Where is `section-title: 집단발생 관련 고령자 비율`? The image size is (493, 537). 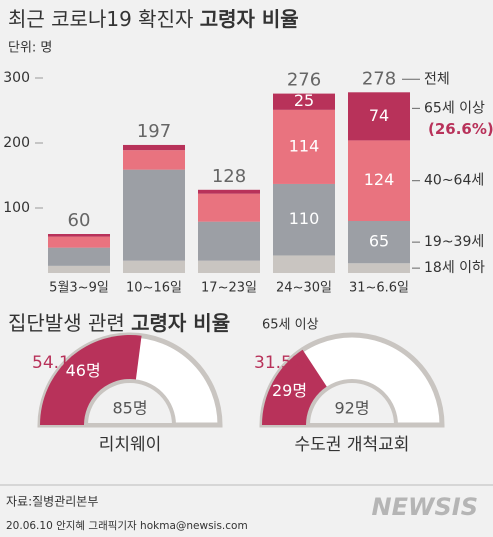
section-title: 집단발생 관련 고령자 비율 is located at coordinates (119, 323).